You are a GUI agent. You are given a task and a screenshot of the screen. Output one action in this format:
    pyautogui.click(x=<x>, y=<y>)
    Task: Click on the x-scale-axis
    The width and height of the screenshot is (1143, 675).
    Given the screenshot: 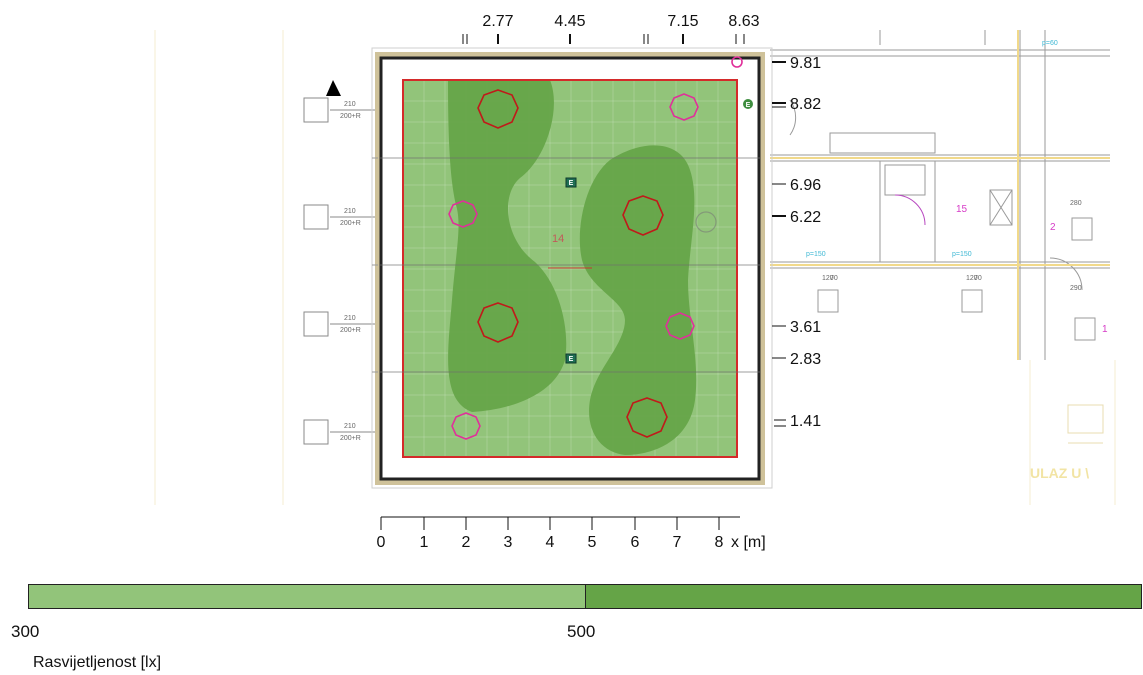 What is the action you would take?
    pyautogui.click(x=560, y=523)
    